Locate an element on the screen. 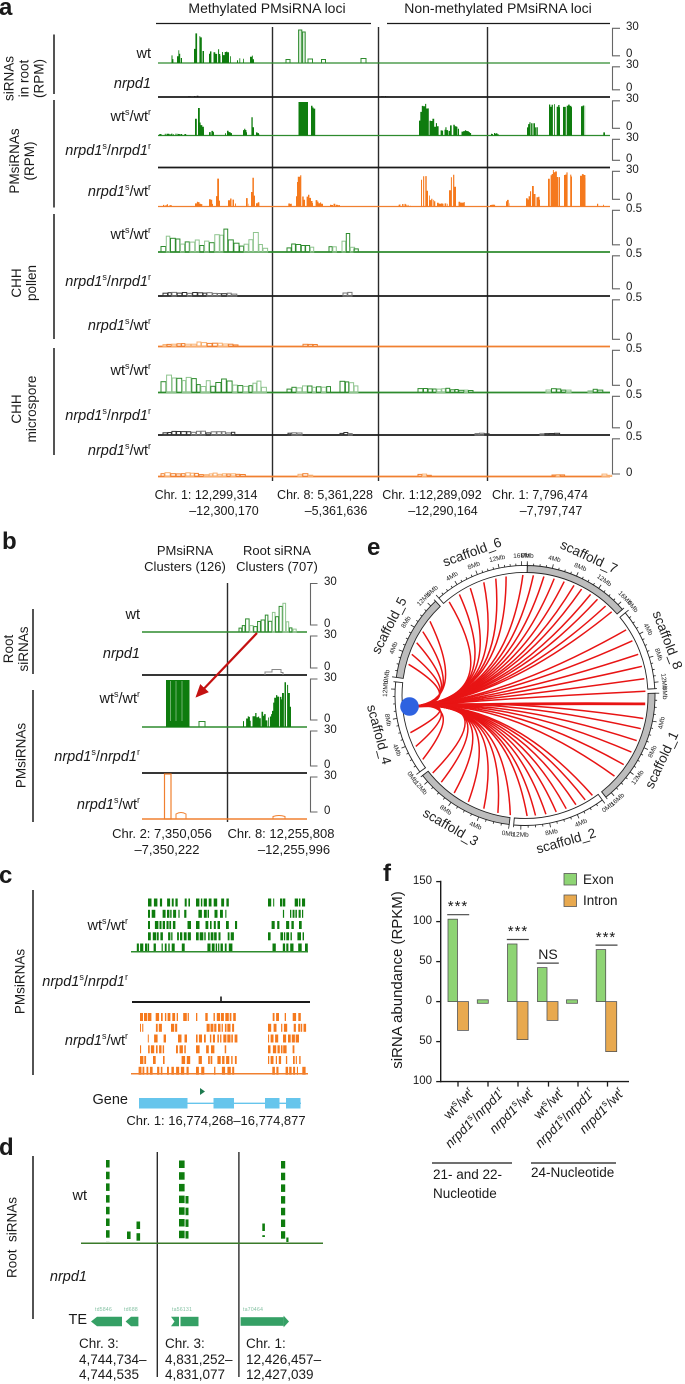  svg-text: scaffold_7 is located at coordinates (589, 557).